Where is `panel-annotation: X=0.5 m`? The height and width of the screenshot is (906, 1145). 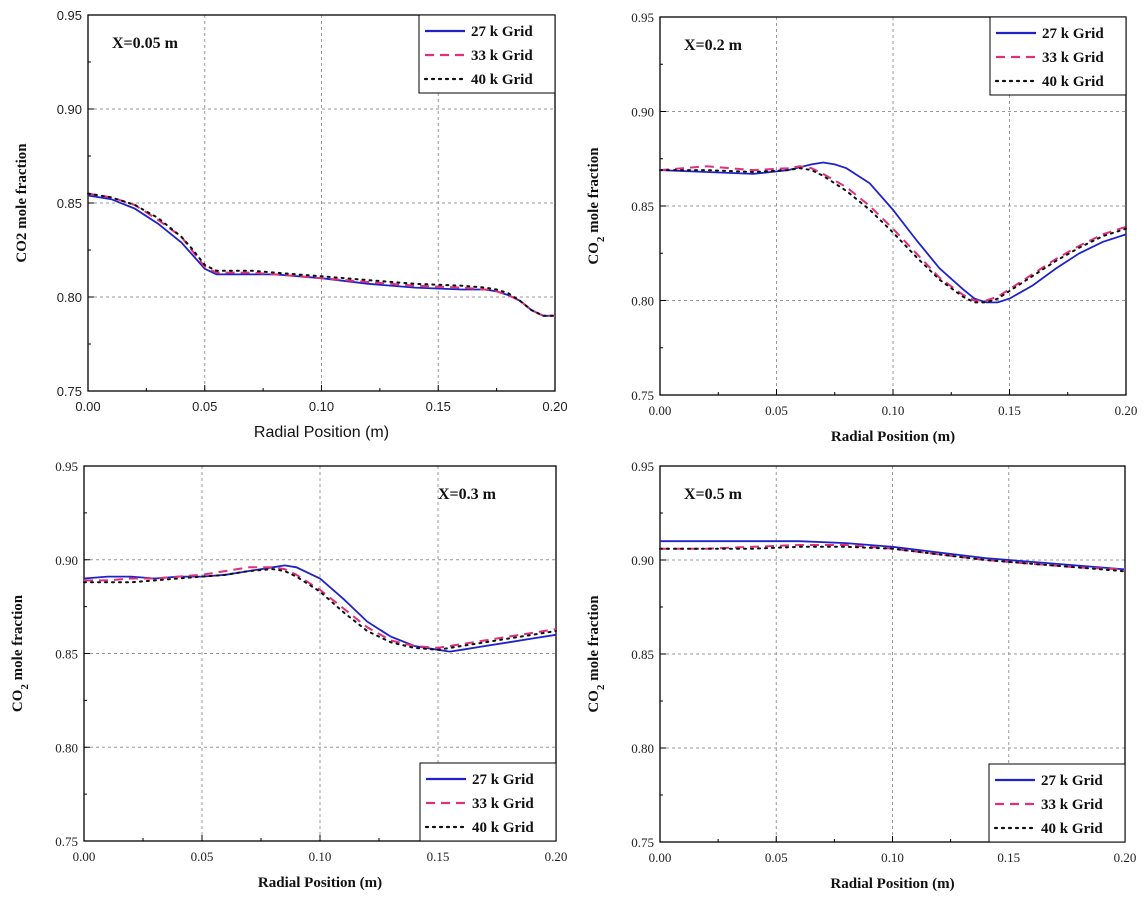 panel-annotation: X=0.5 m is located at coordinates (713, 494).